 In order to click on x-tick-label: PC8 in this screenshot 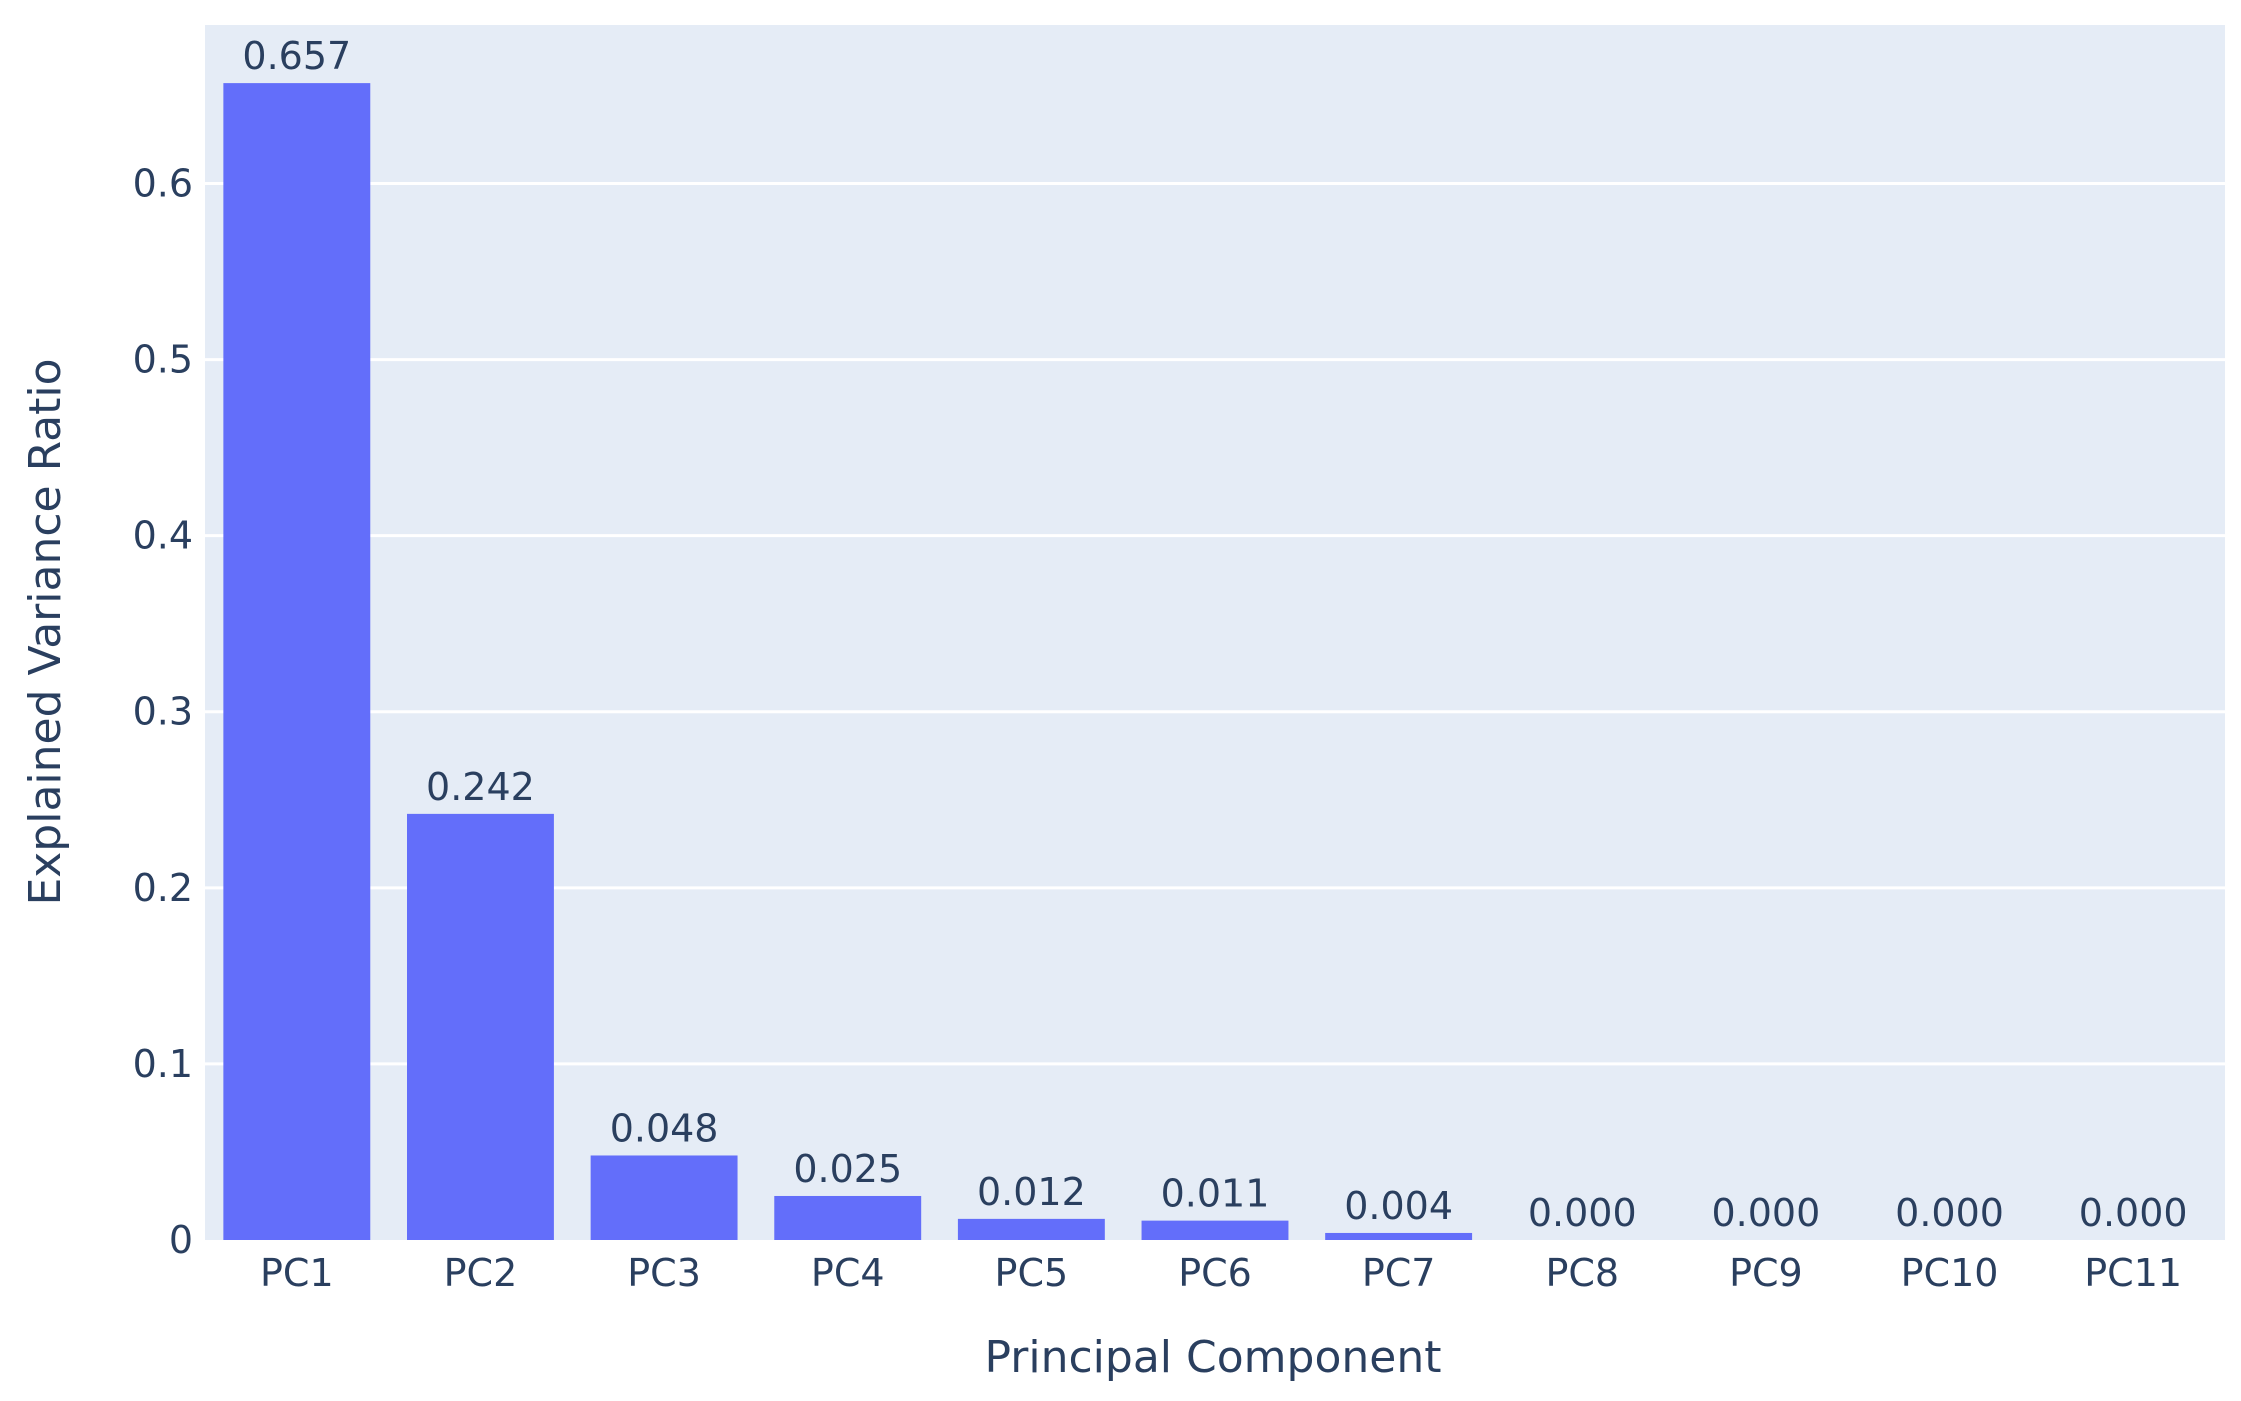, I will do `click(1582, 1273)`.